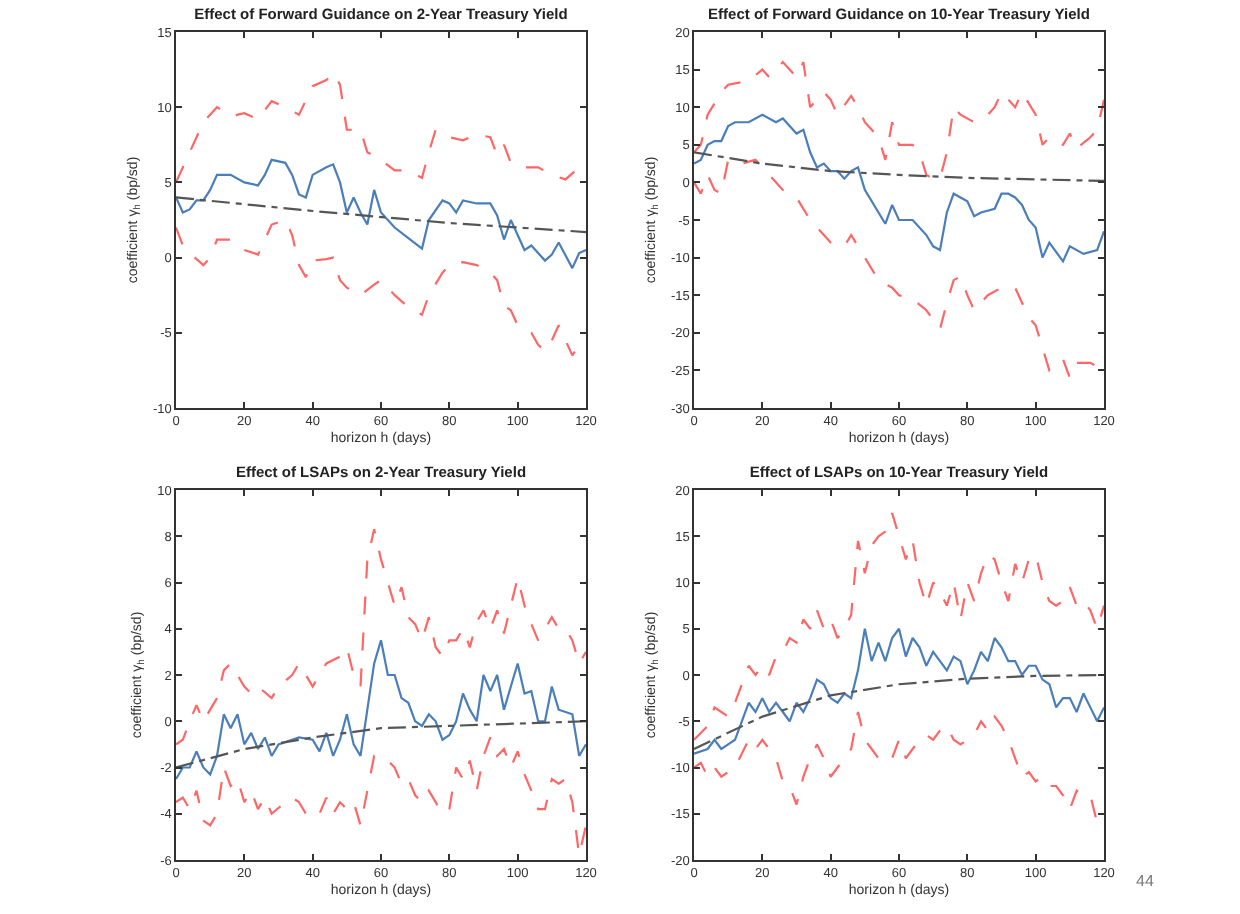 The width and height of the screenshot is (1240, 914). Describe the element at coordinates (1145, 881) in the screenshot. I see `text: 44` at that location.